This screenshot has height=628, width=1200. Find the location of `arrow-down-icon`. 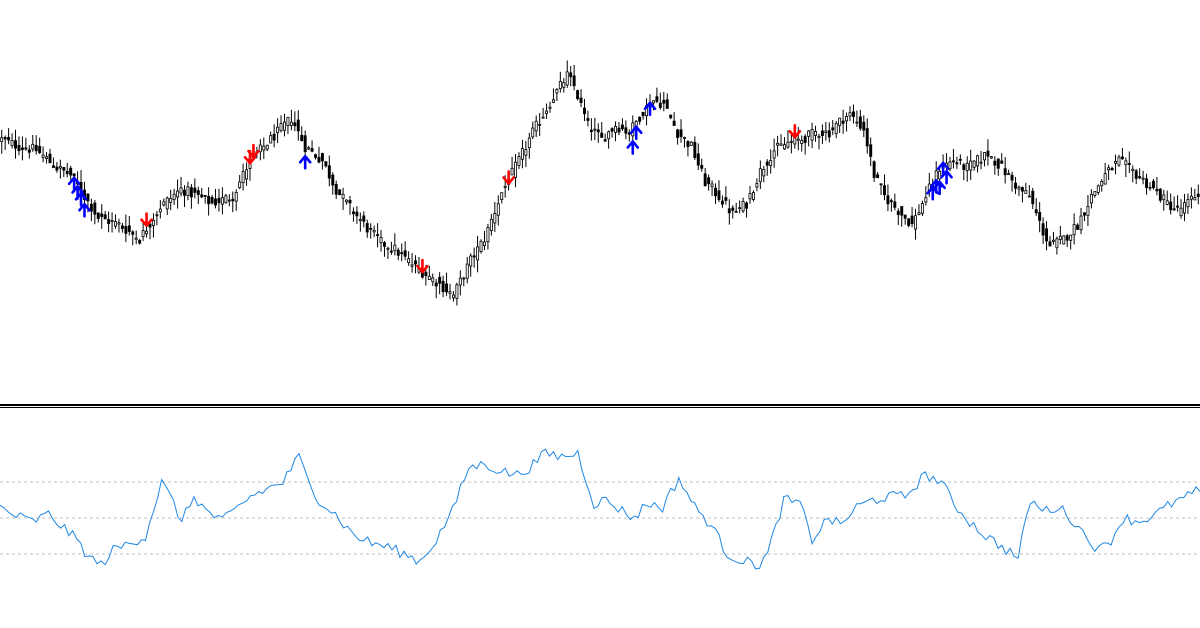

arrow-down-icon is located at coordinates (795, 131).